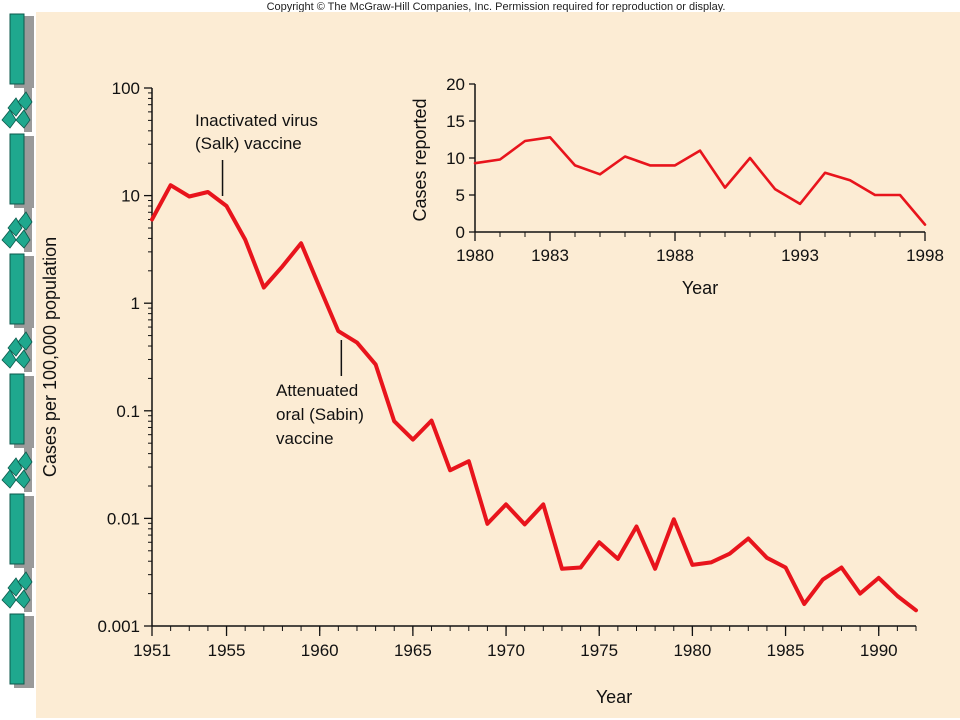 Image resolution: width=960 pixels, height=720 pixels. Describe the element at coordinates (700, 181) in the screenshot. I see `inset-series-line` at that location.